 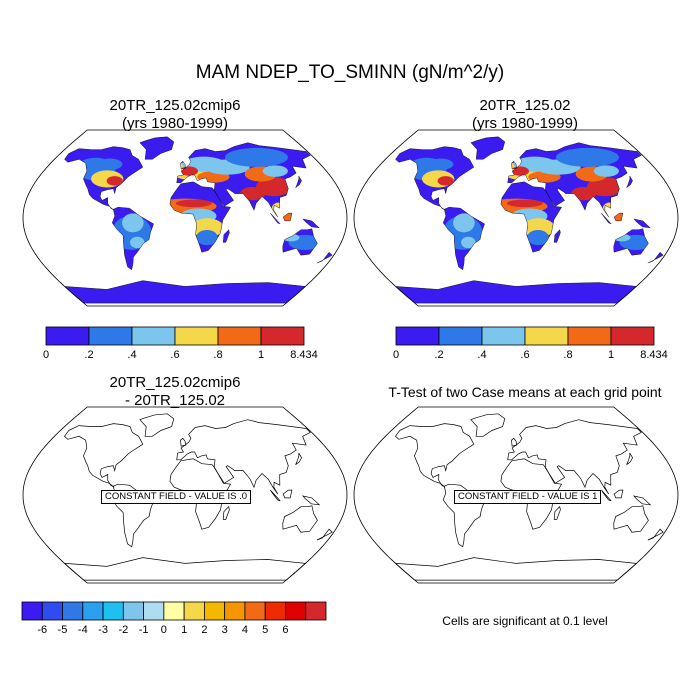 I want to click on colorbar-tick-label: -5, so click(x=63, y=630).